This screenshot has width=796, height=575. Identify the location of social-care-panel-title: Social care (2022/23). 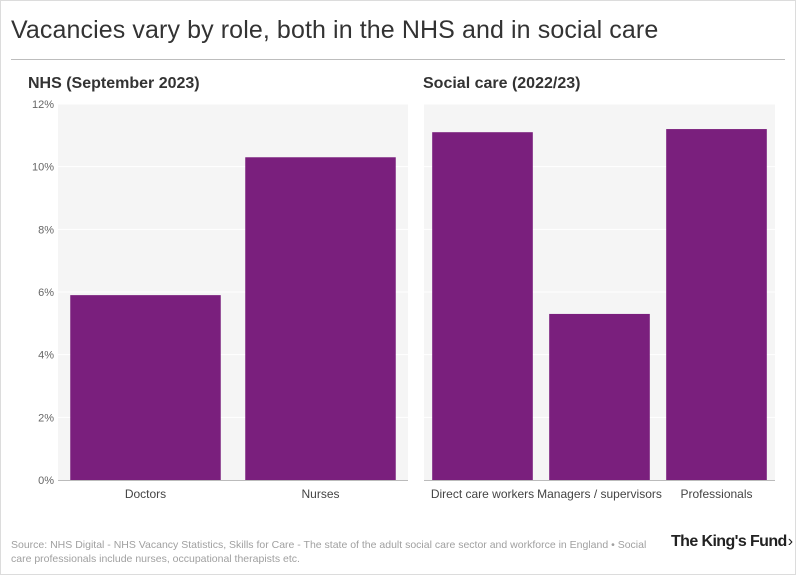
(502, 83).